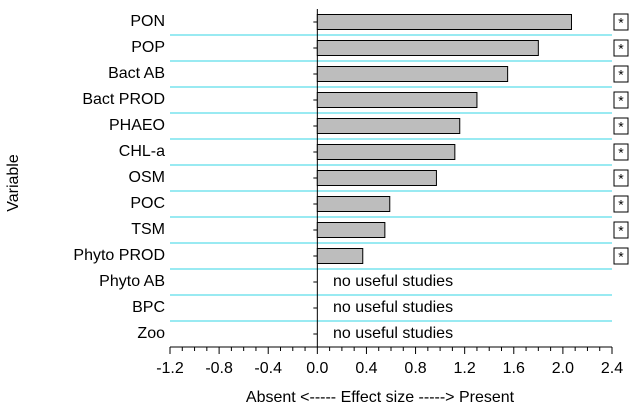  What do you see at coordinates (148, 307) in the screenshot?
I see `y-tick-label: BPC` at bounding box center [148, 307].